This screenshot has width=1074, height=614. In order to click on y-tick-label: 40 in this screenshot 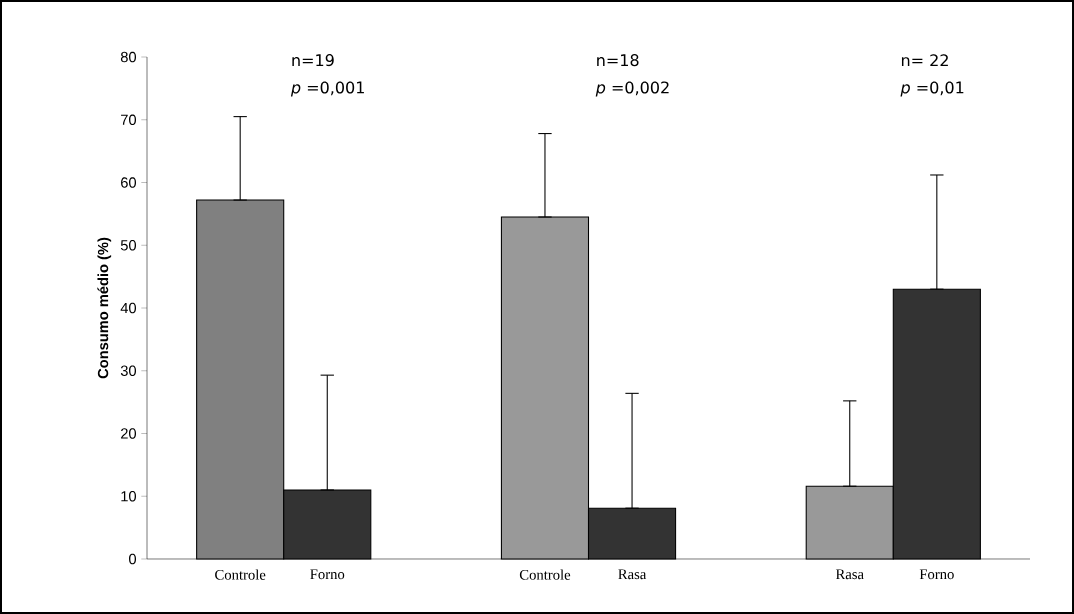, I will do `click(128, 308)`.